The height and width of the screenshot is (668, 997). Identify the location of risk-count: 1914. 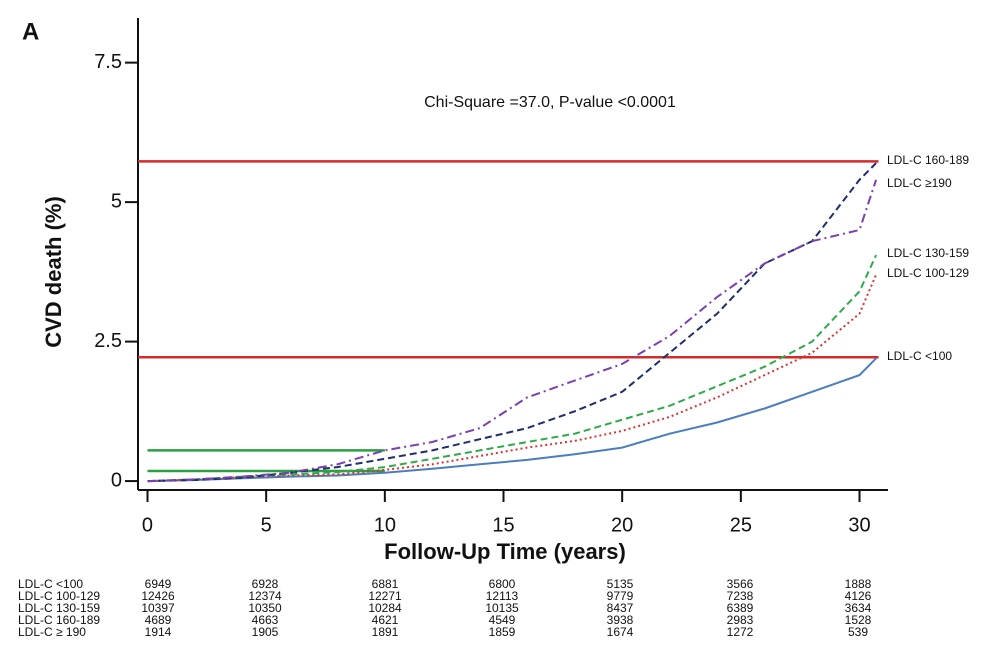
(158, 632).